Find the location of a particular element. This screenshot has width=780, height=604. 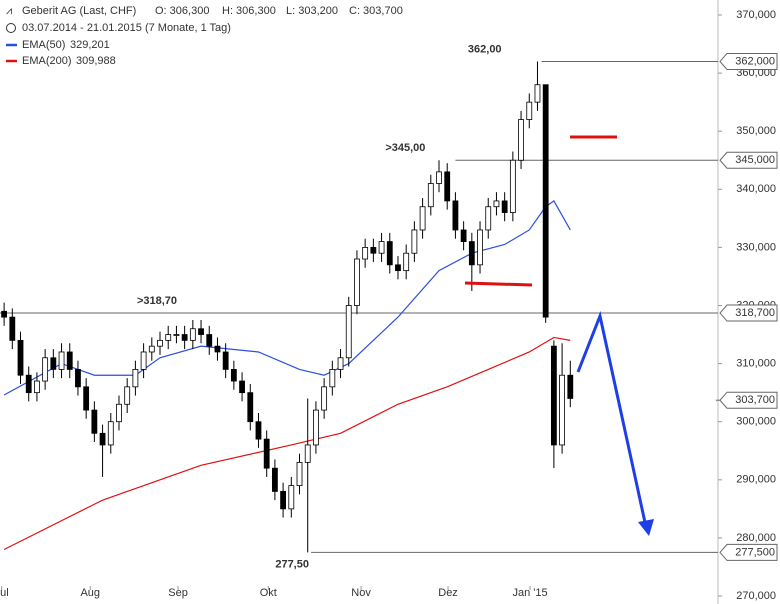

level-note: 362,00 is located at coordinates (485, 49).